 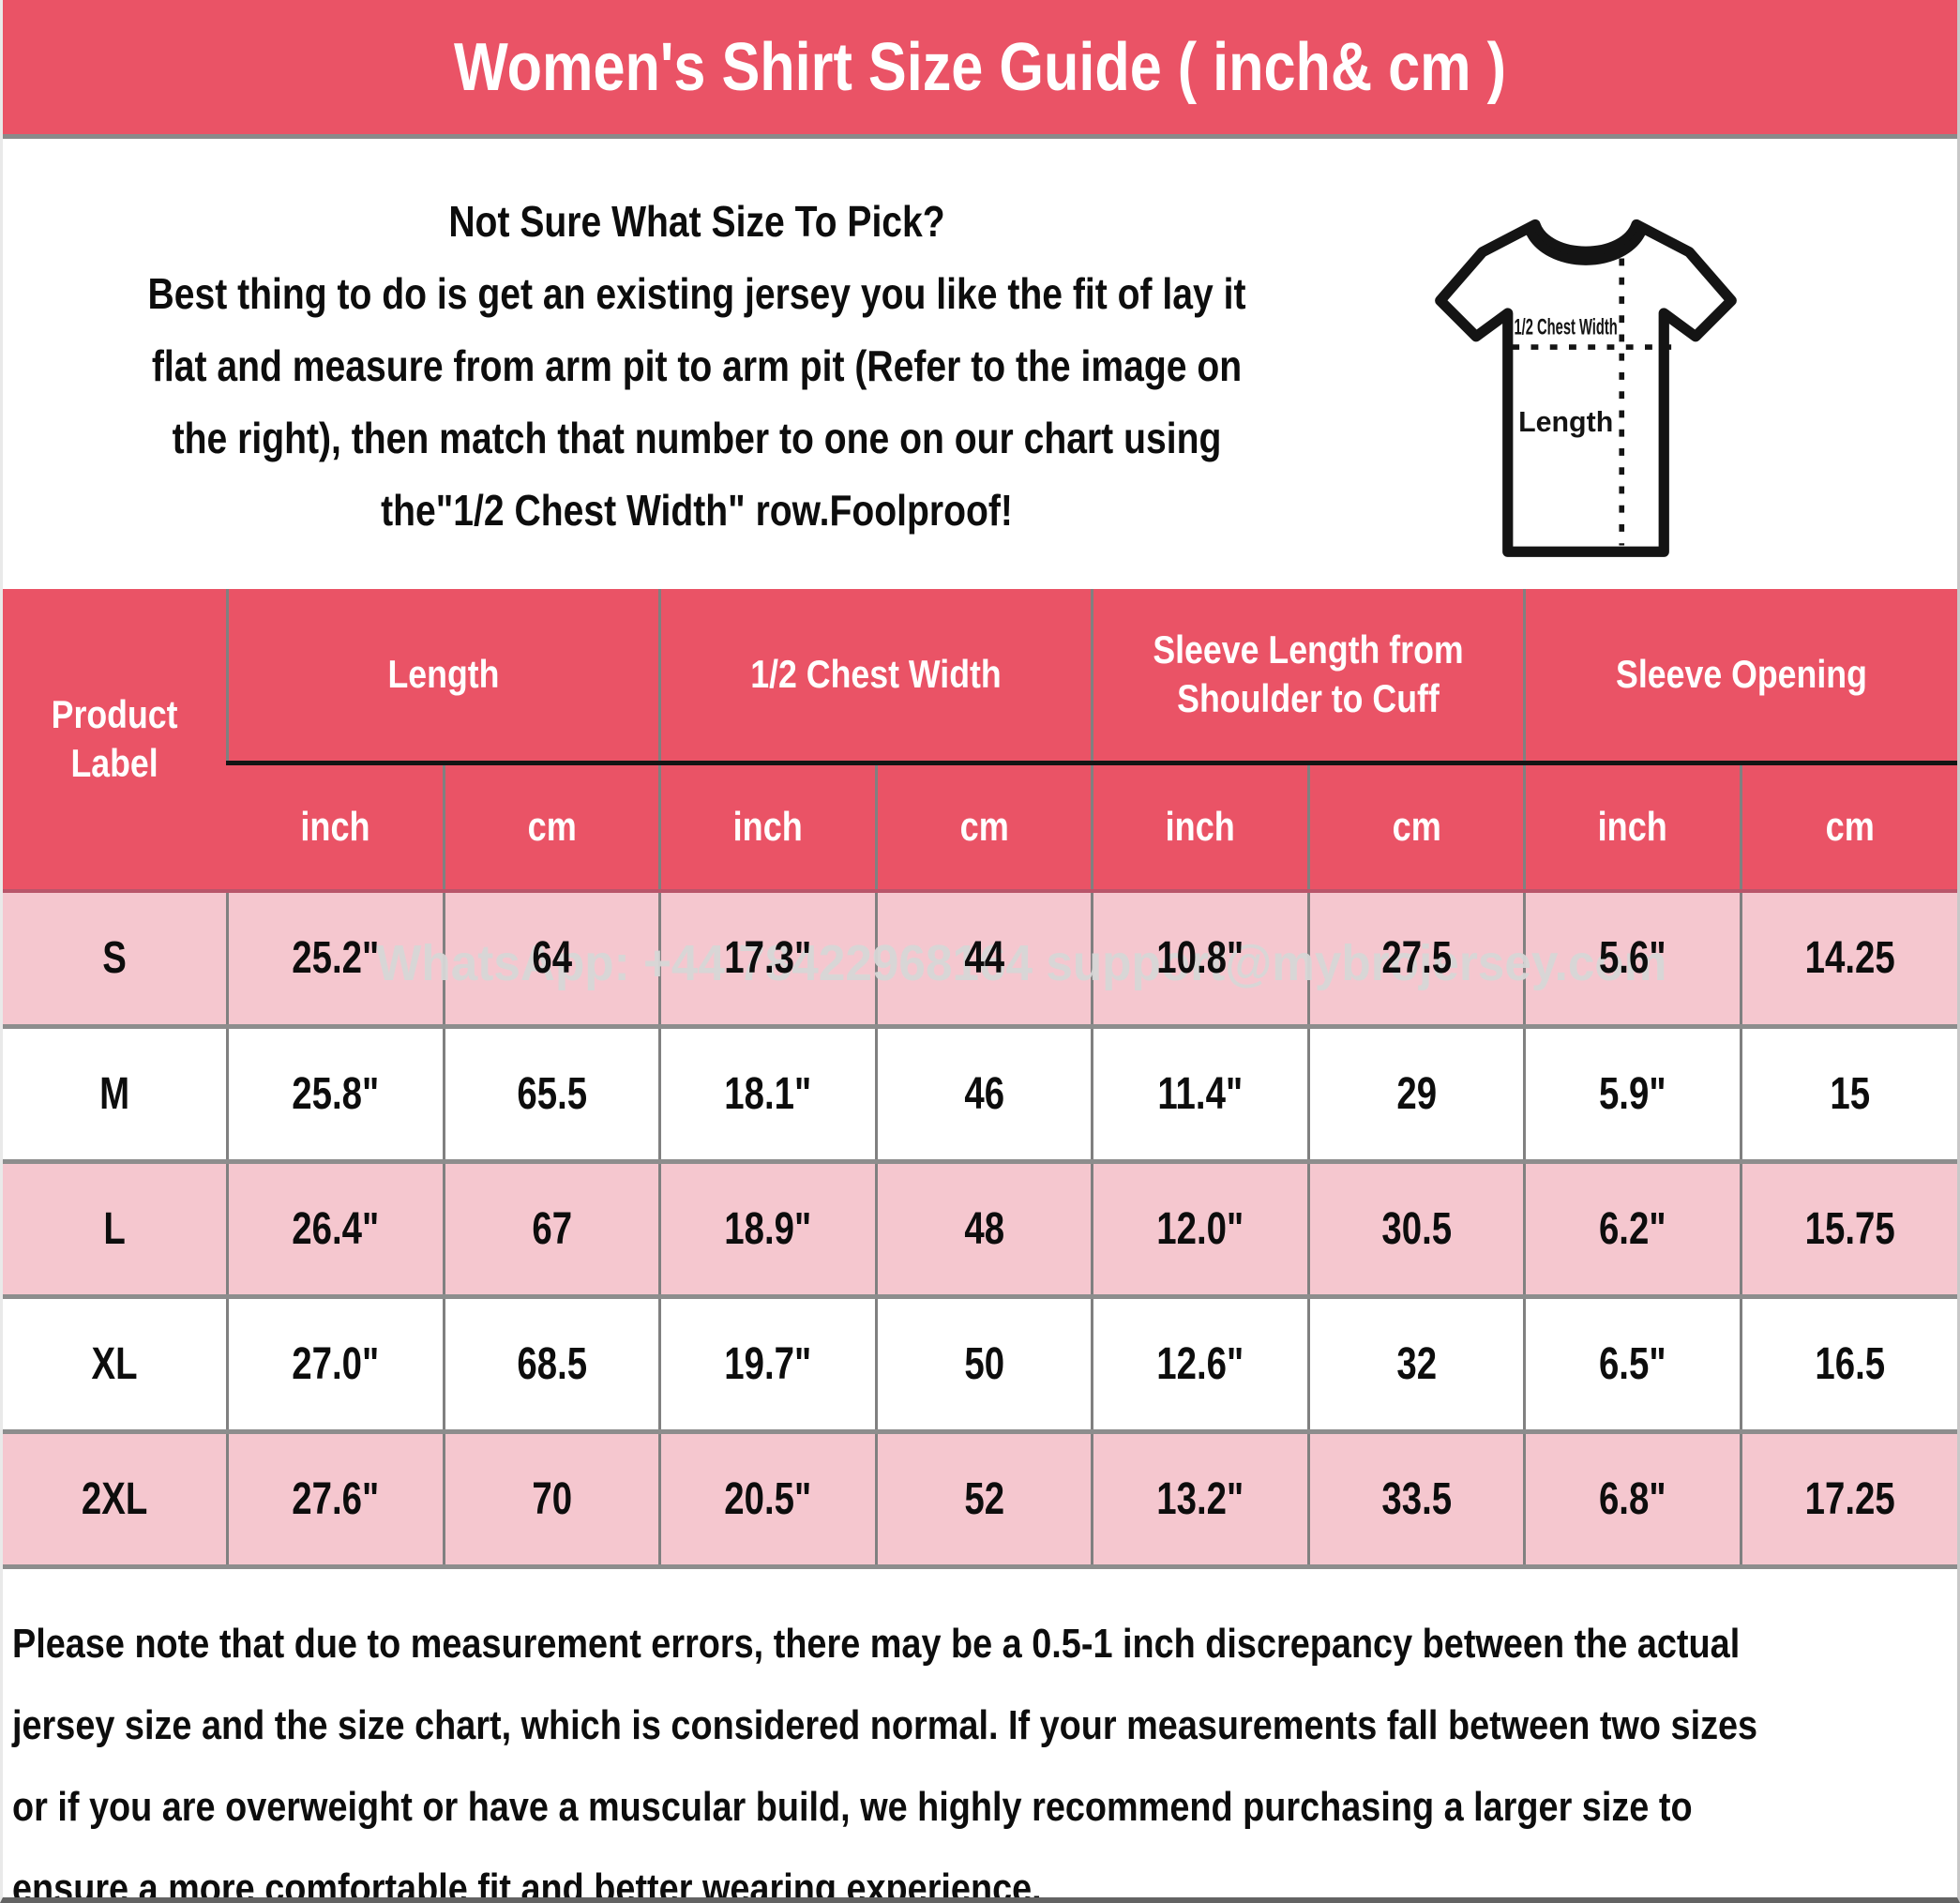 What do you see at coordinates (767, 1498) in the screenshot?
I see `table-cell: 20.5"` at bounding box center [767, 1498].